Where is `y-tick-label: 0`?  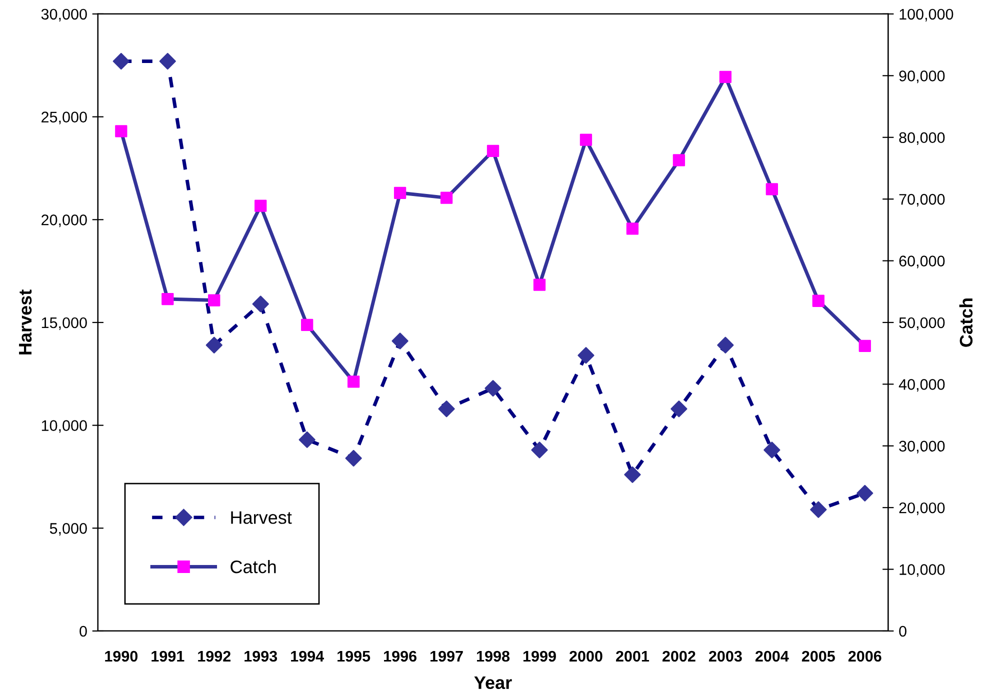 y-tick-label: 0 is located at coordinates (83, 631).